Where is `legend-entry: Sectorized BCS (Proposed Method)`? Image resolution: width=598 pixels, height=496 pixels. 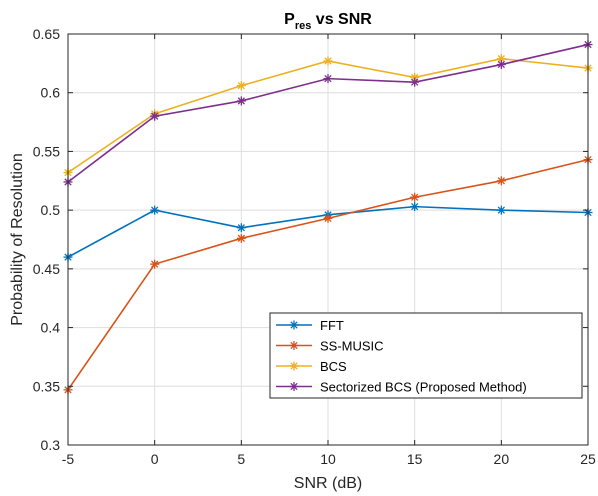
legend-entry: Sectorized BCS (Proposed Method) is located at coordinates (401, 387).